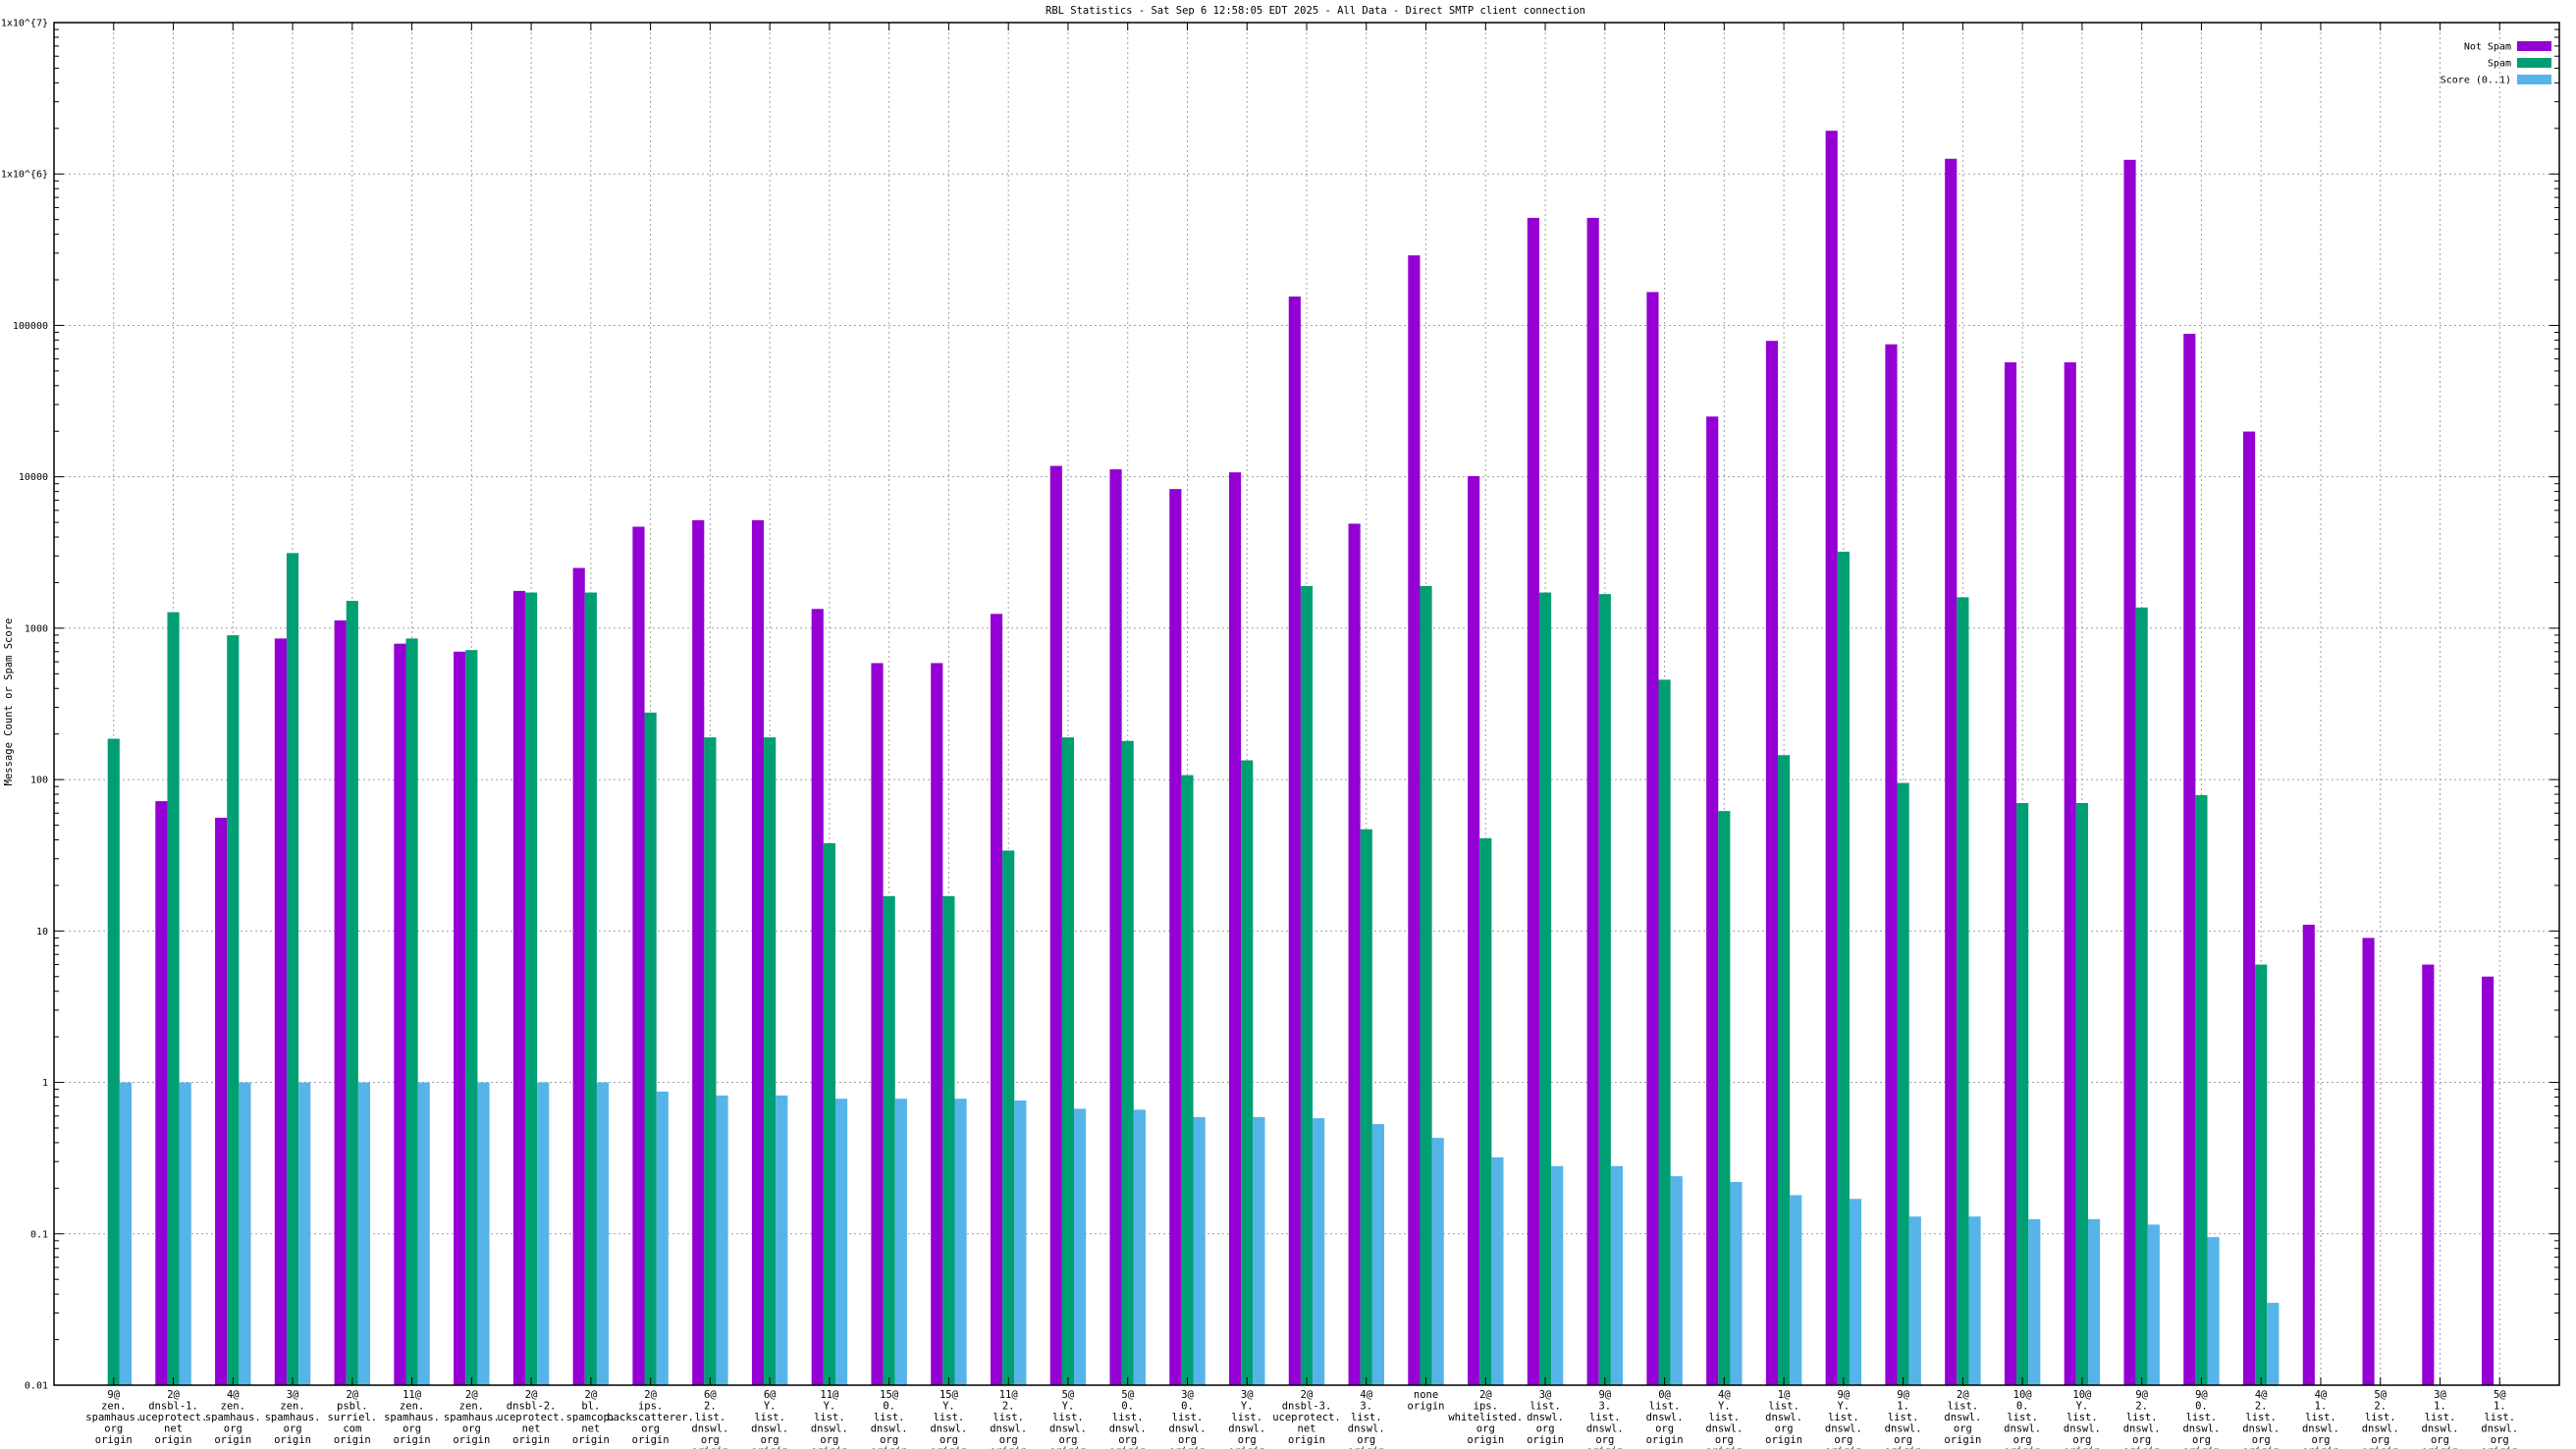 The width and height of the screenshot is (2576, 1449). What do you see at coordinates (2487, 47) in the screenshot?
I see `legend-label: Not Spam` at bounding box center [2487, 47].